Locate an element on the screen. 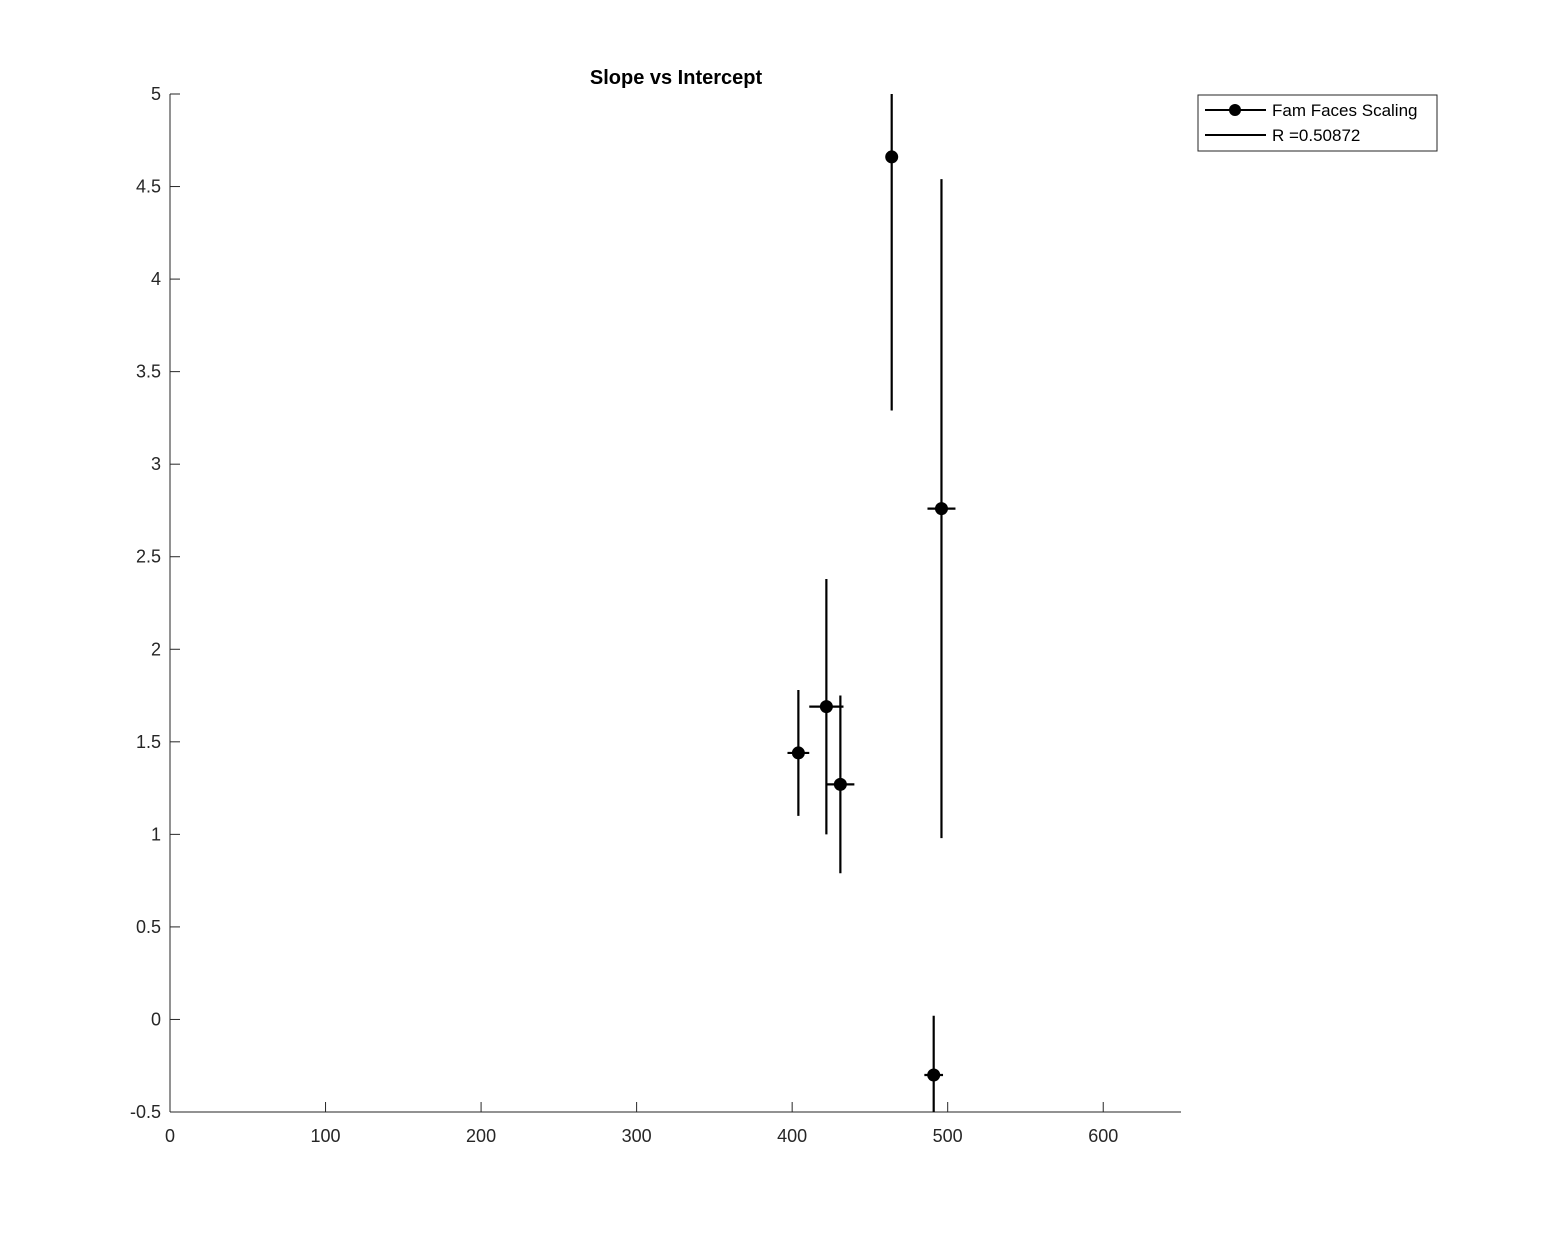 The height and width of the screenshot is (1250, 1563). data-points is located at coordinates (869, 616).